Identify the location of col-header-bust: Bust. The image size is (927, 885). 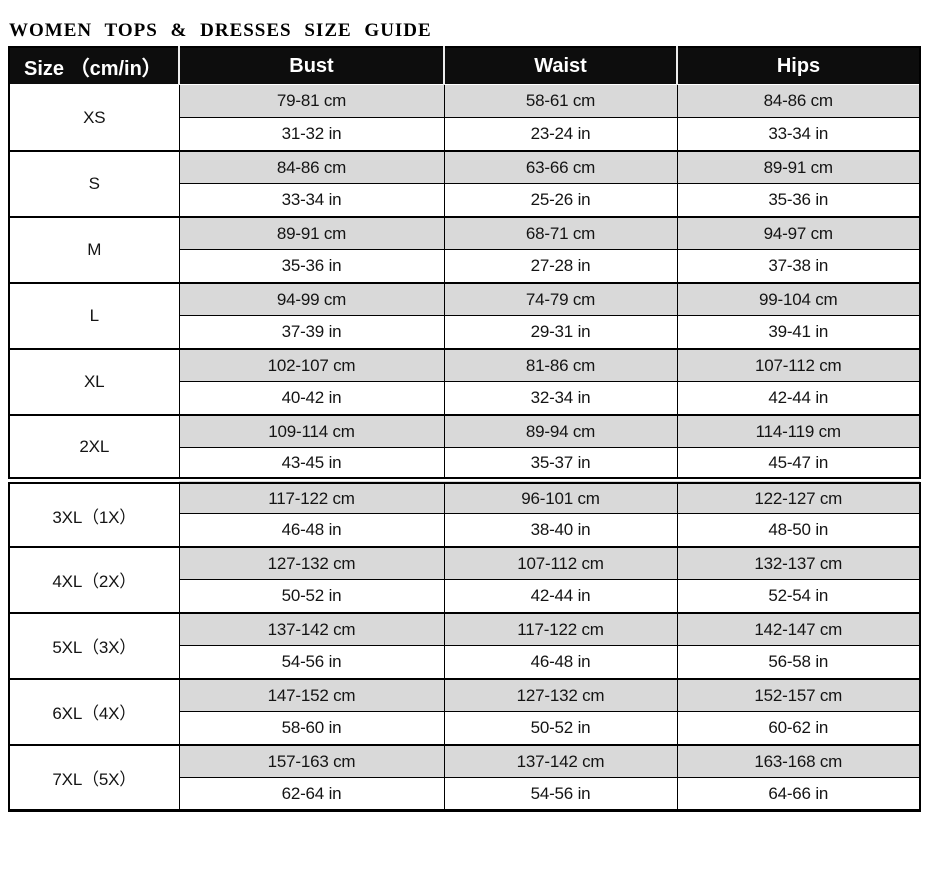
(311, 66).